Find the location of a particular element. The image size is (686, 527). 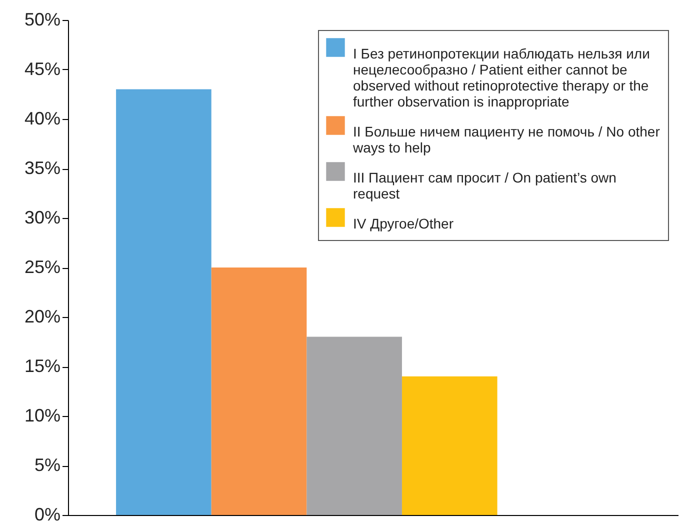

legend-label: III Пациент сам просит / On patient’s own request is located at coordinates (484, 186).